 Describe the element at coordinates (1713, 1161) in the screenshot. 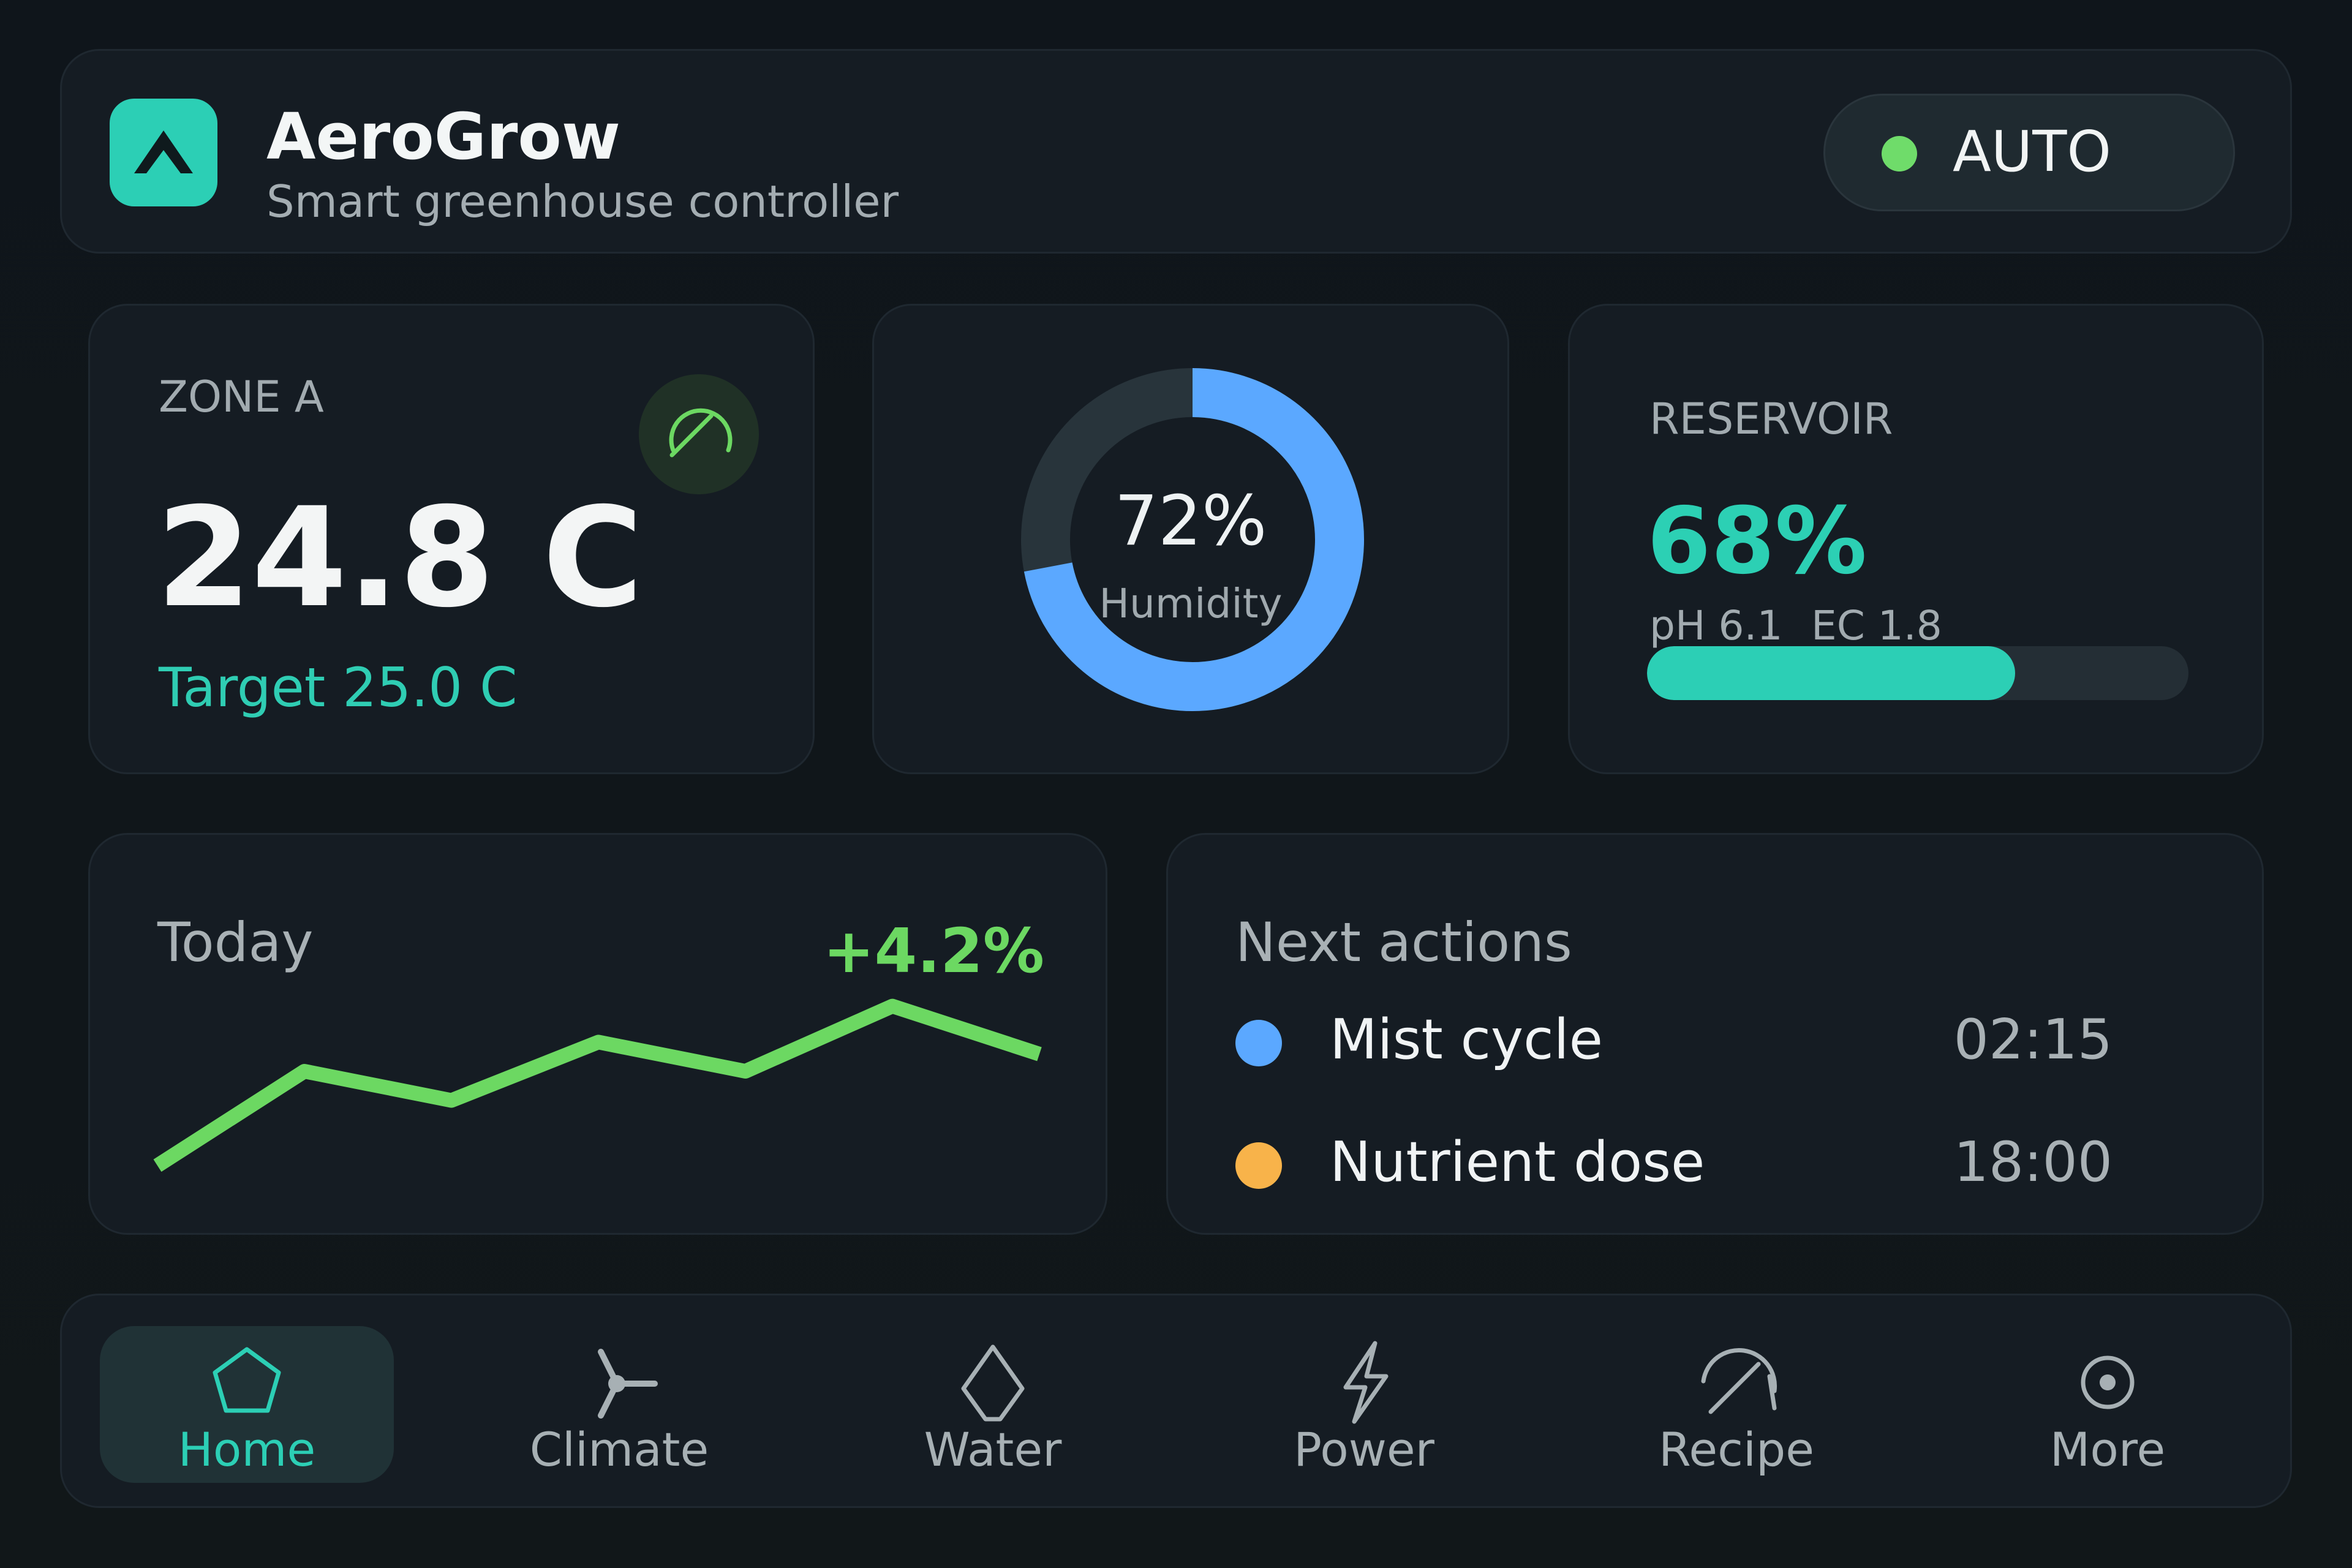

I see `action-item-nutrient-dose: Nutrient dose 18:00` at that location.